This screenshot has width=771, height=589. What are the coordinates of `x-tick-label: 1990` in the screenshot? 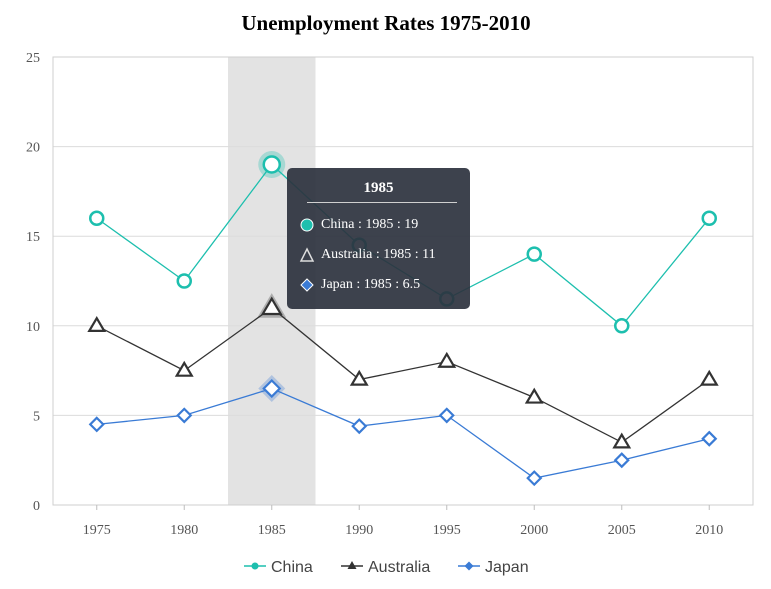 It's located at (359, 530).